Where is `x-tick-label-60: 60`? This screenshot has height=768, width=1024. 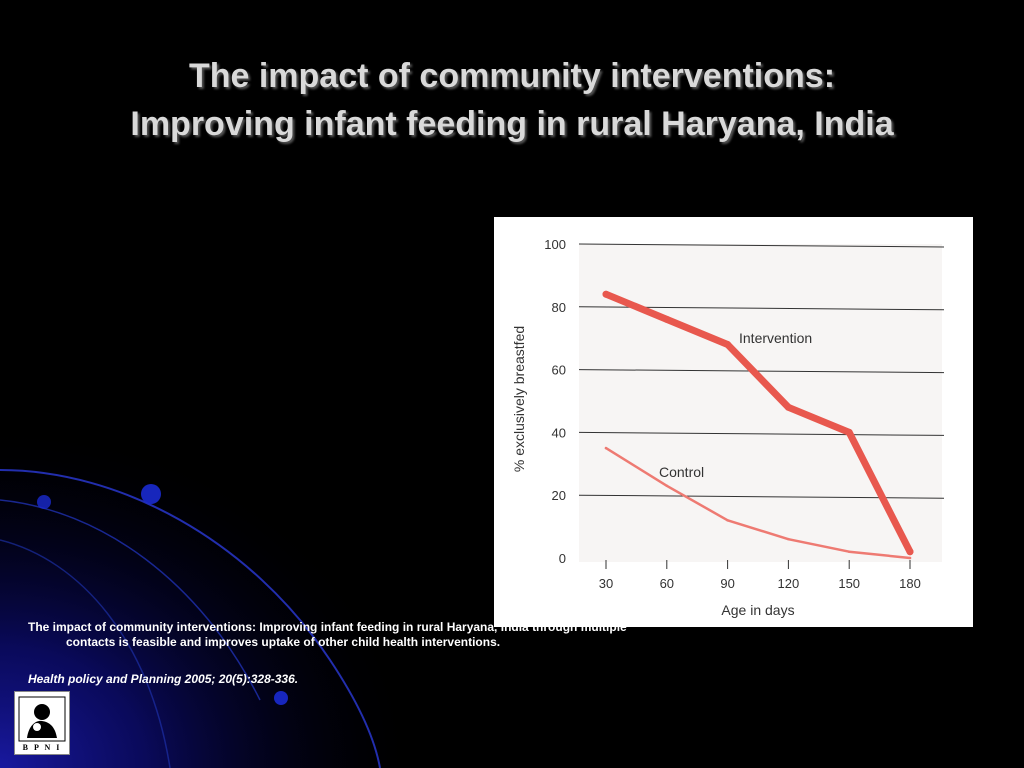
x-tick-label-60: 60 is located at coordinates (667, 583).